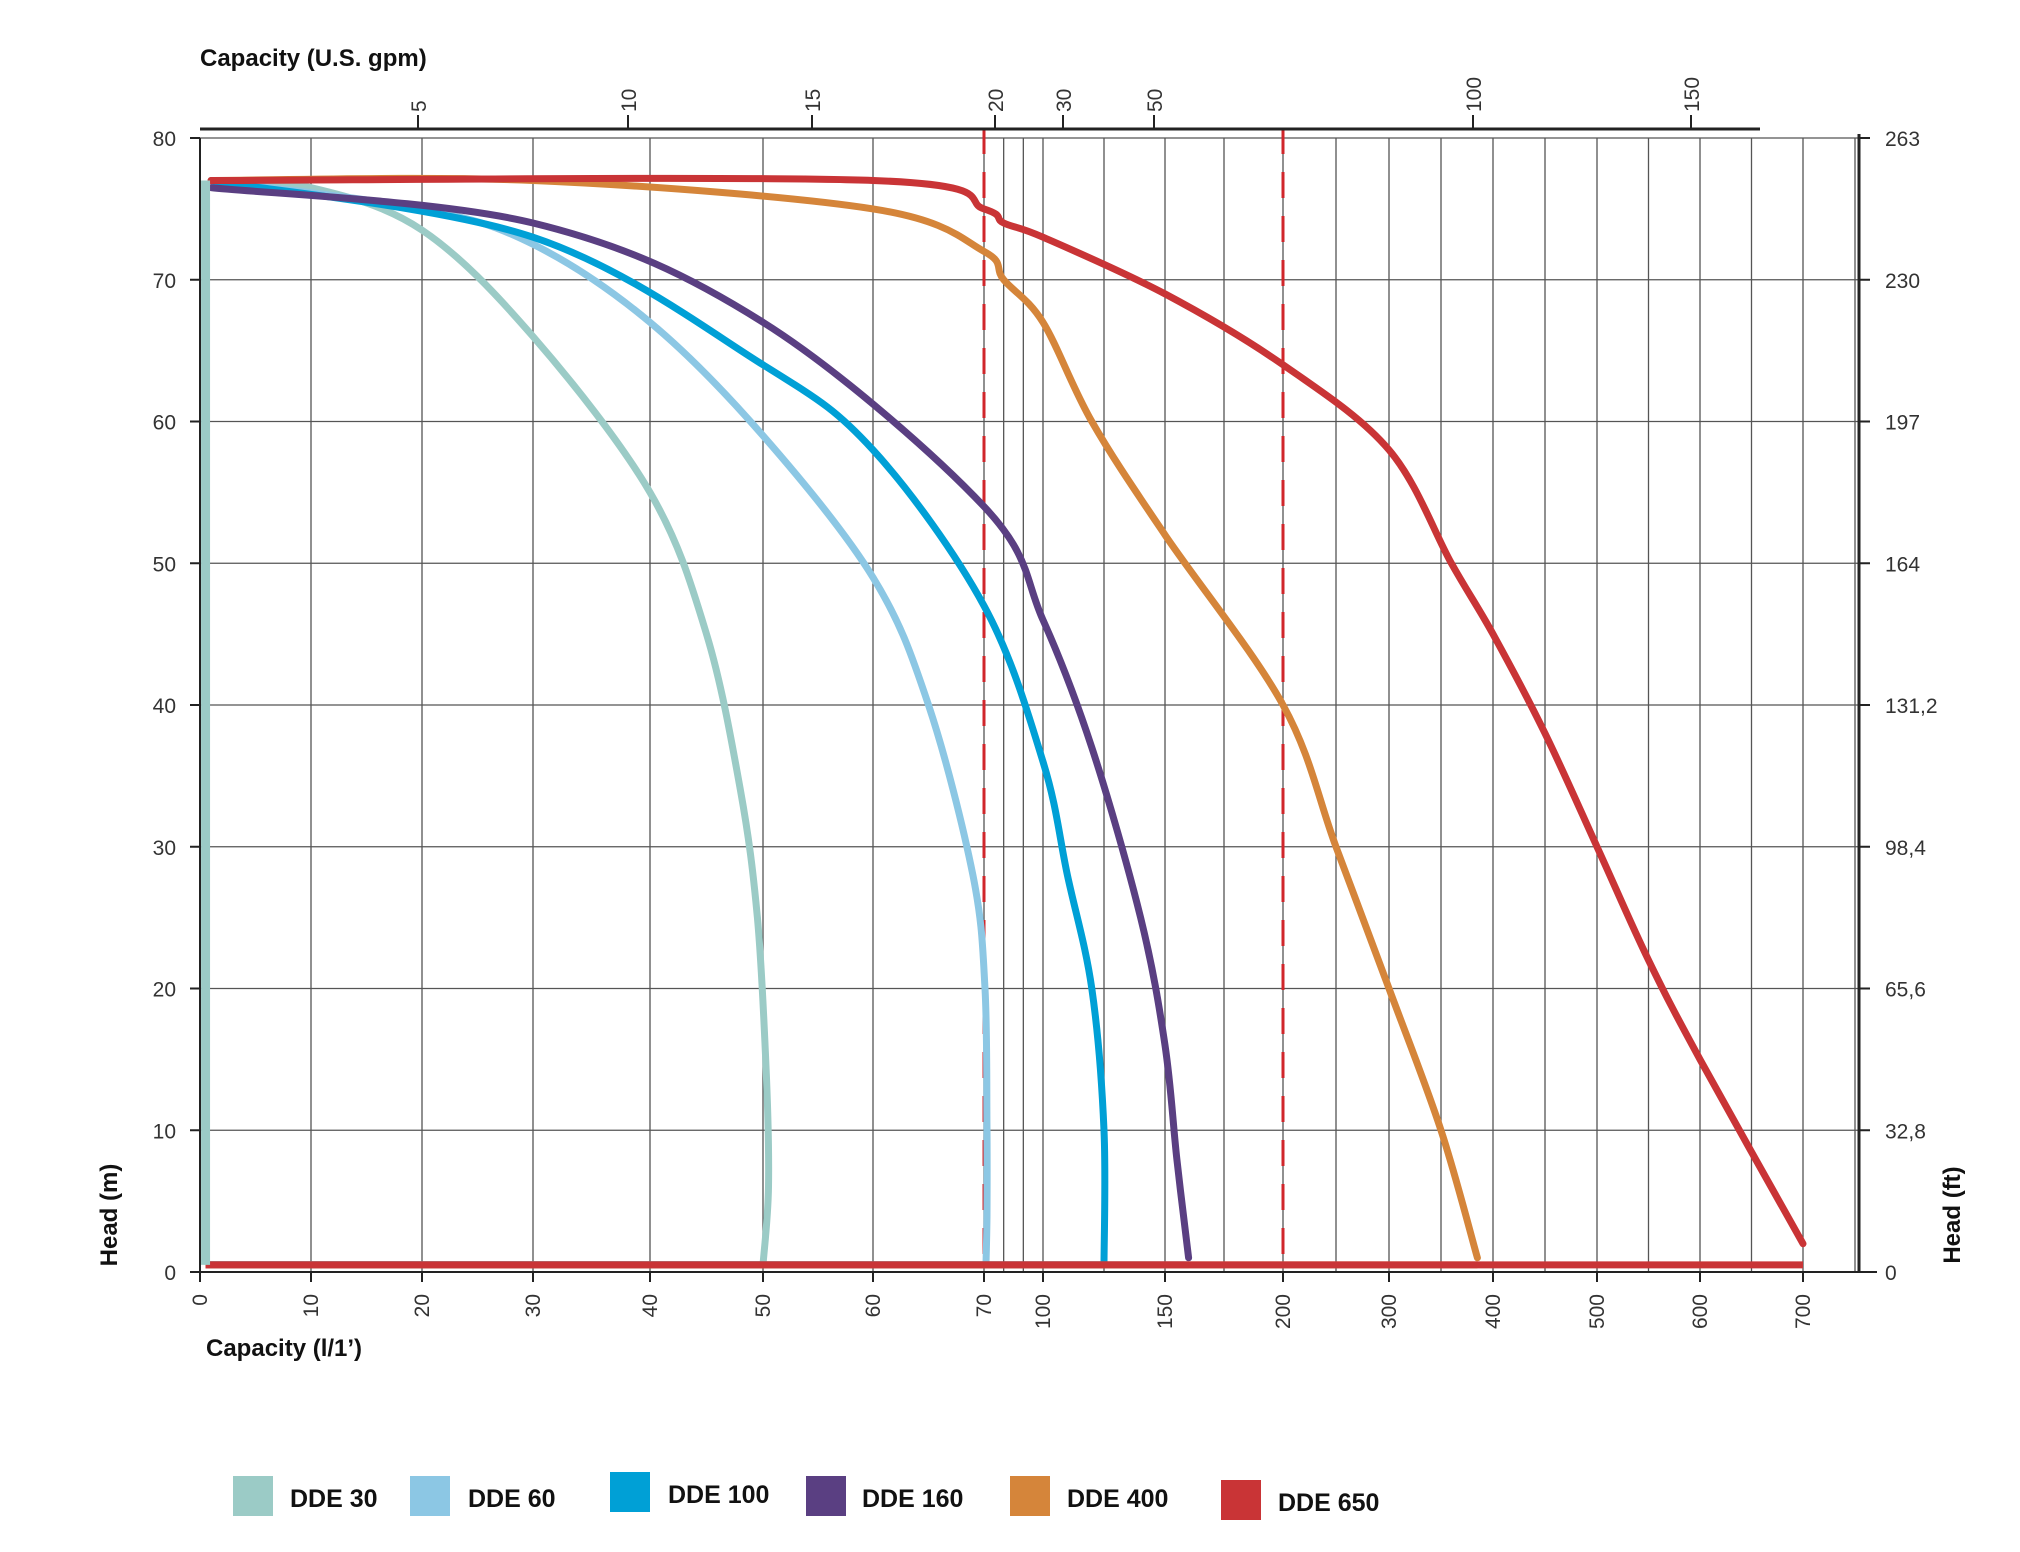 This screenshot has height=1552, width=2020. I want to click on right-tick-label: 263, so click(1902, 139).